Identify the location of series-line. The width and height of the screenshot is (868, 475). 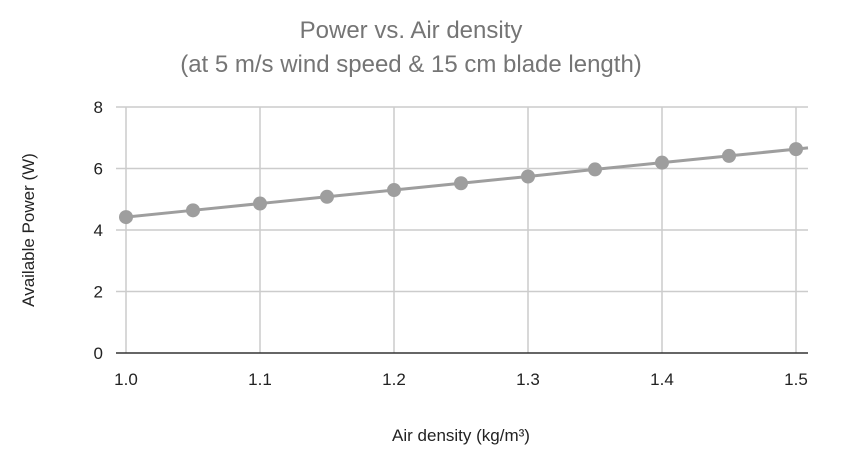
(467, 182).